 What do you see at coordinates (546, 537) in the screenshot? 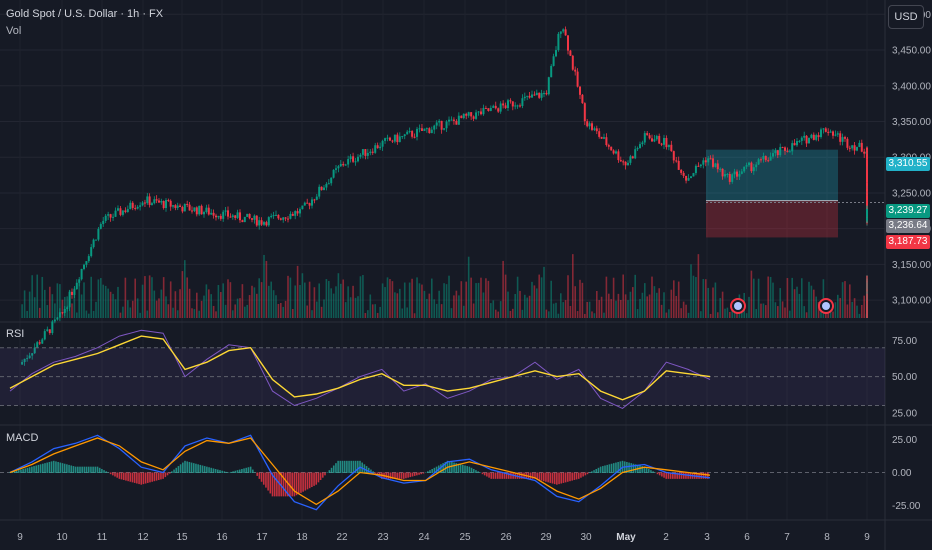
I see `time-tick-label: 29` at bounding box center [546, 537].